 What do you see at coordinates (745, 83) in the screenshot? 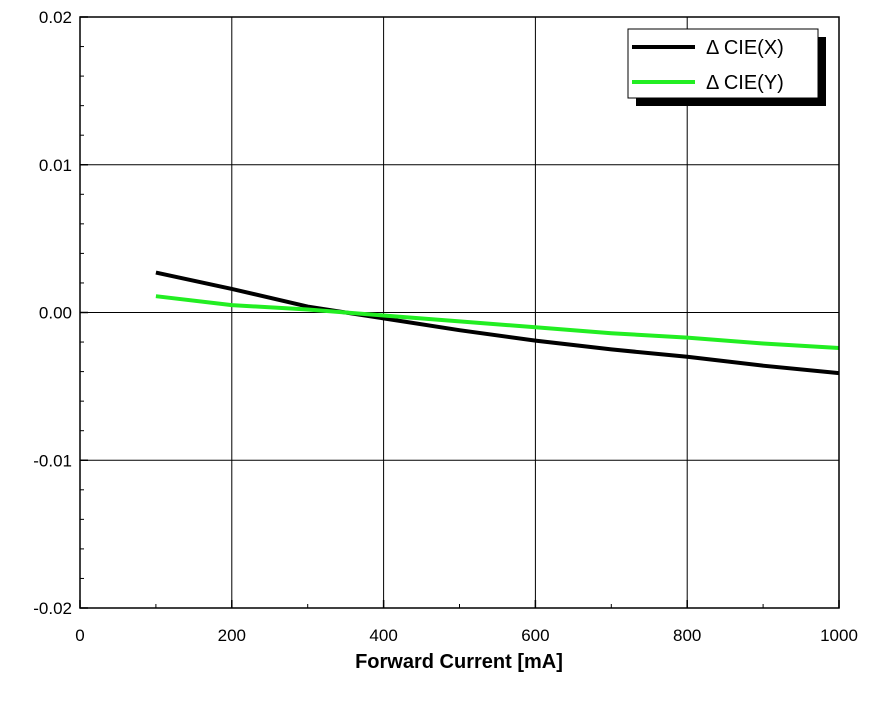
I see `legend-label: Δ CIE(Y)` at bounding box center [745, 83].